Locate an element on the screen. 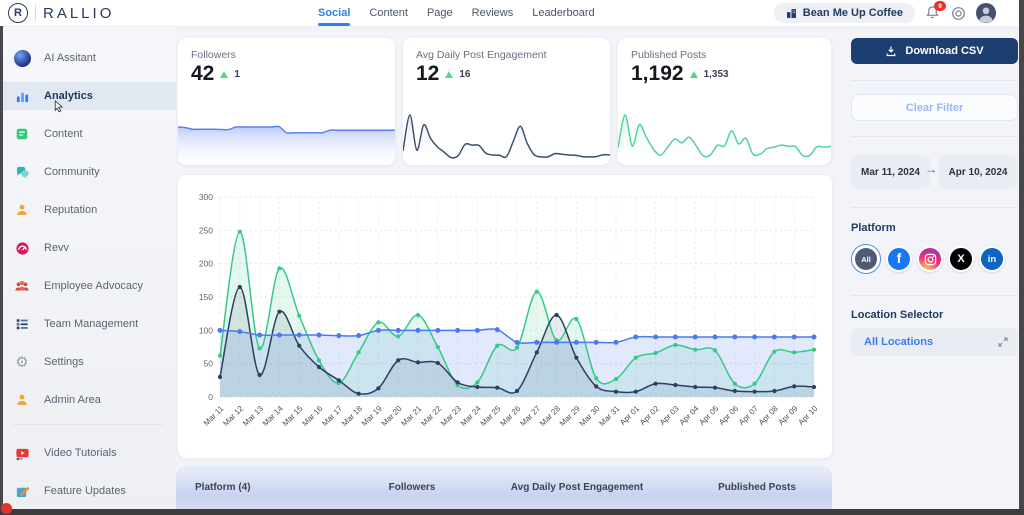 The height and width of the screenshot is (515, 1024). svg-text: Apr 06 is located at coordinates (728, 415).